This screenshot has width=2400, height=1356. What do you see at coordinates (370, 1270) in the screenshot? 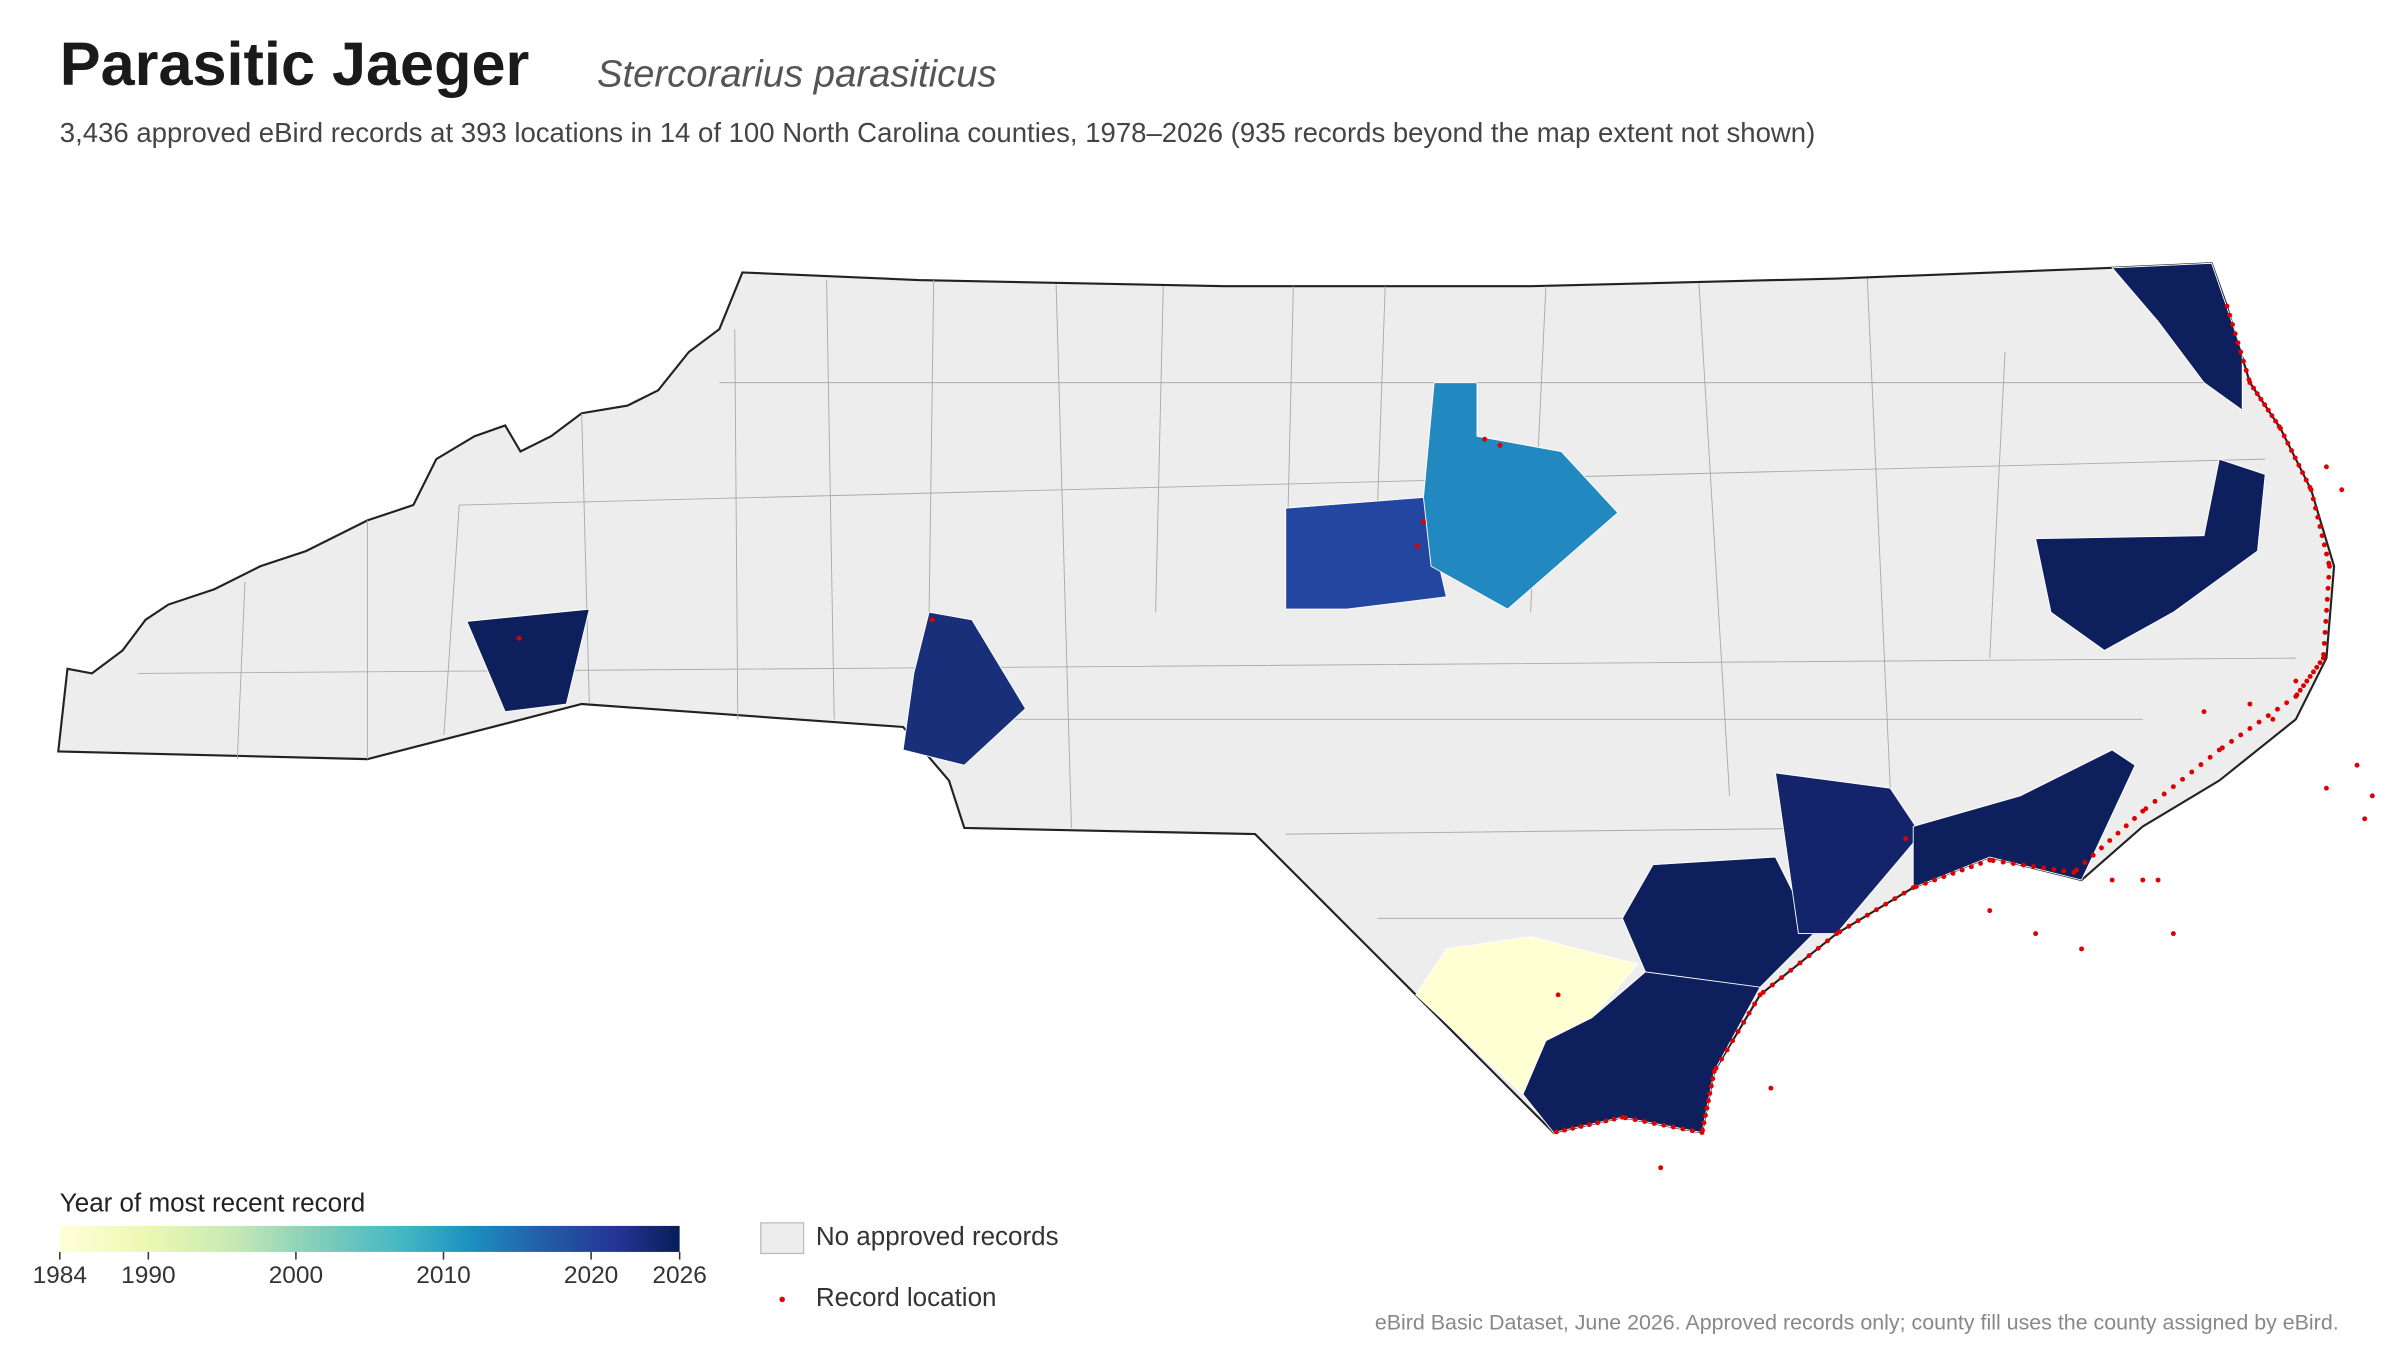
I see `colorbar-ticks: 1984 1990 2000 2010 2020 2026` at bounding box center [370, 1270].